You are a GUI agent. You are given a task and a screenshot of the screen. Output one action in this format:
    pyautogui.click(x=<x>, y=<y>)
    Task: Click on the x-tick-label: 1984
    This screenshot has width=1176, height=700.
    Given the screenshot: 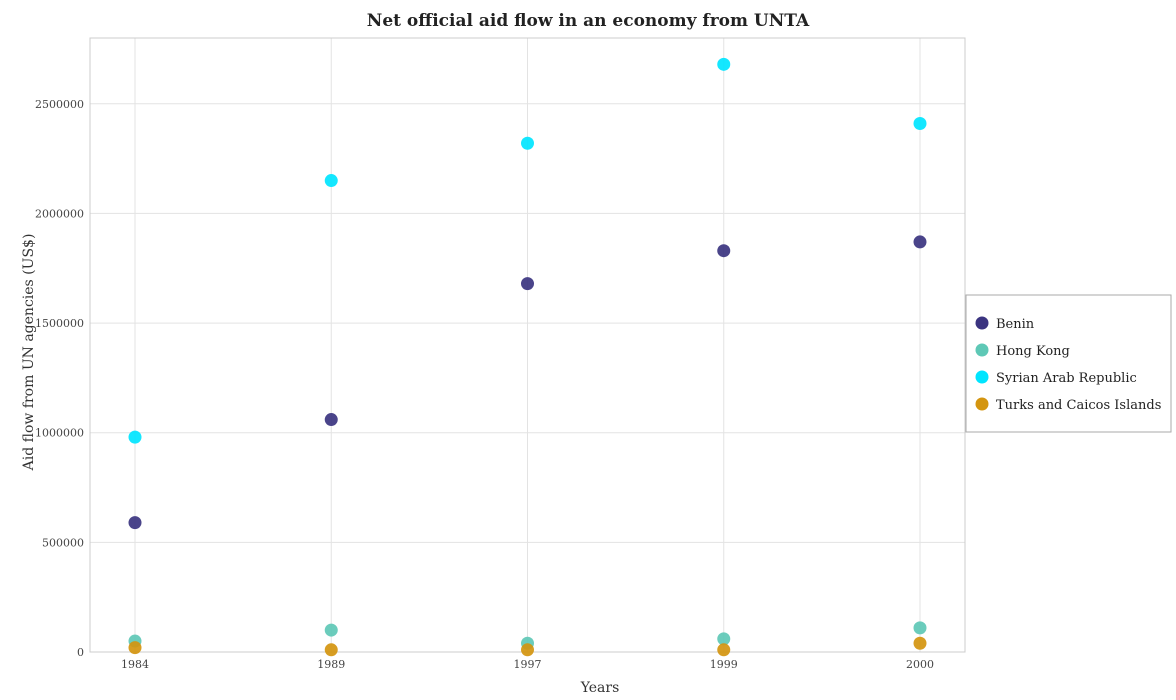 What is the action you would take?
    pyautogui.click(x=135, y=664)
    